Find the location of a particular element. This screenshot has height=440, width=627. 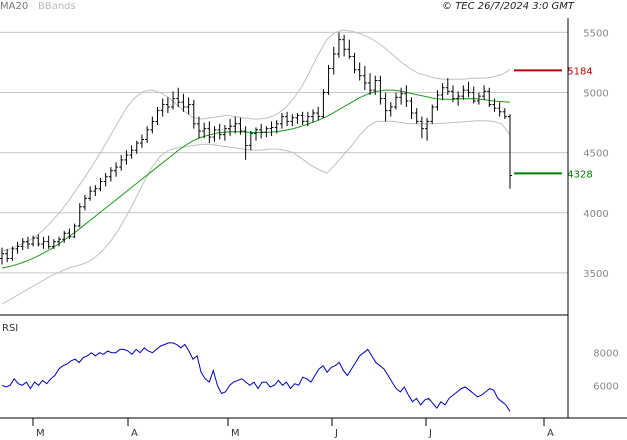

rsi-y-axis: 6000 8000 is located at coordinates (605, 371).